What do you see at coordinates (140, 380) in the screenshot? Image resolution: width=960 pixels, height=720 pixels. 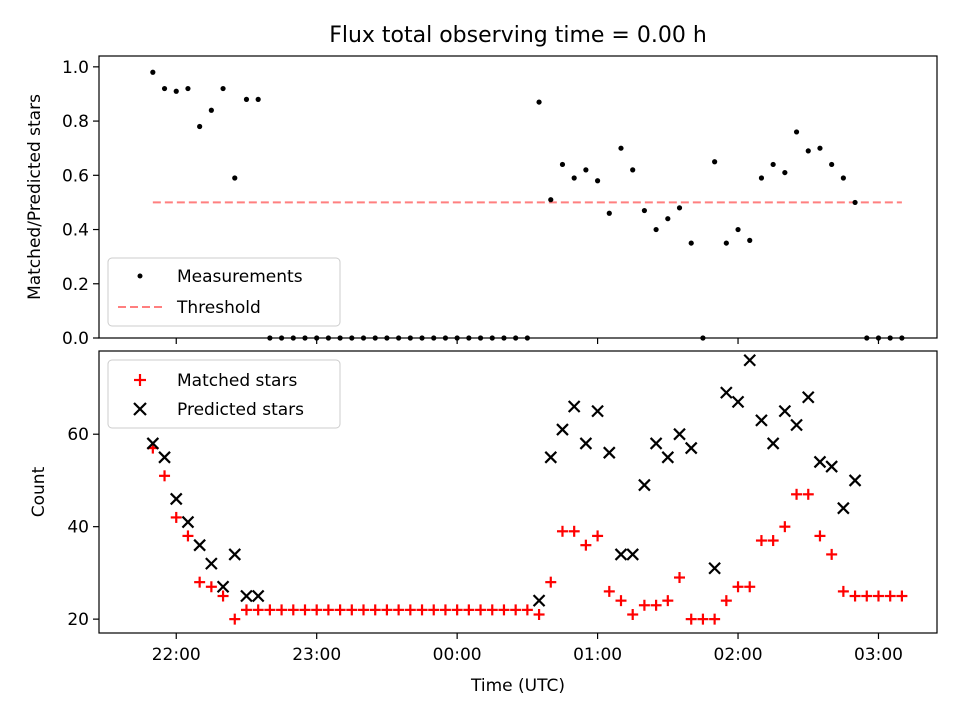 I see `legend-matched-marker` at bounding box center [140, 380].